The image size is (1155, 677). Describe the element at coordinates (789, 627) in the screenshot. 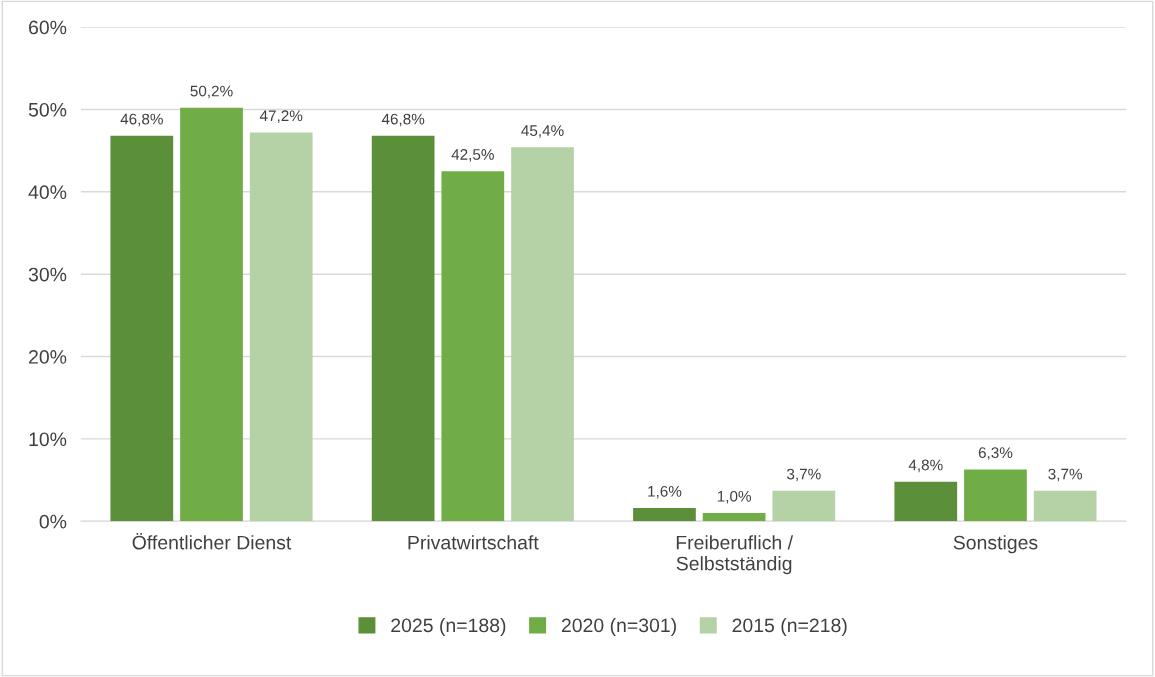

I see `legend-label: 2015 (n=218)` at that location.